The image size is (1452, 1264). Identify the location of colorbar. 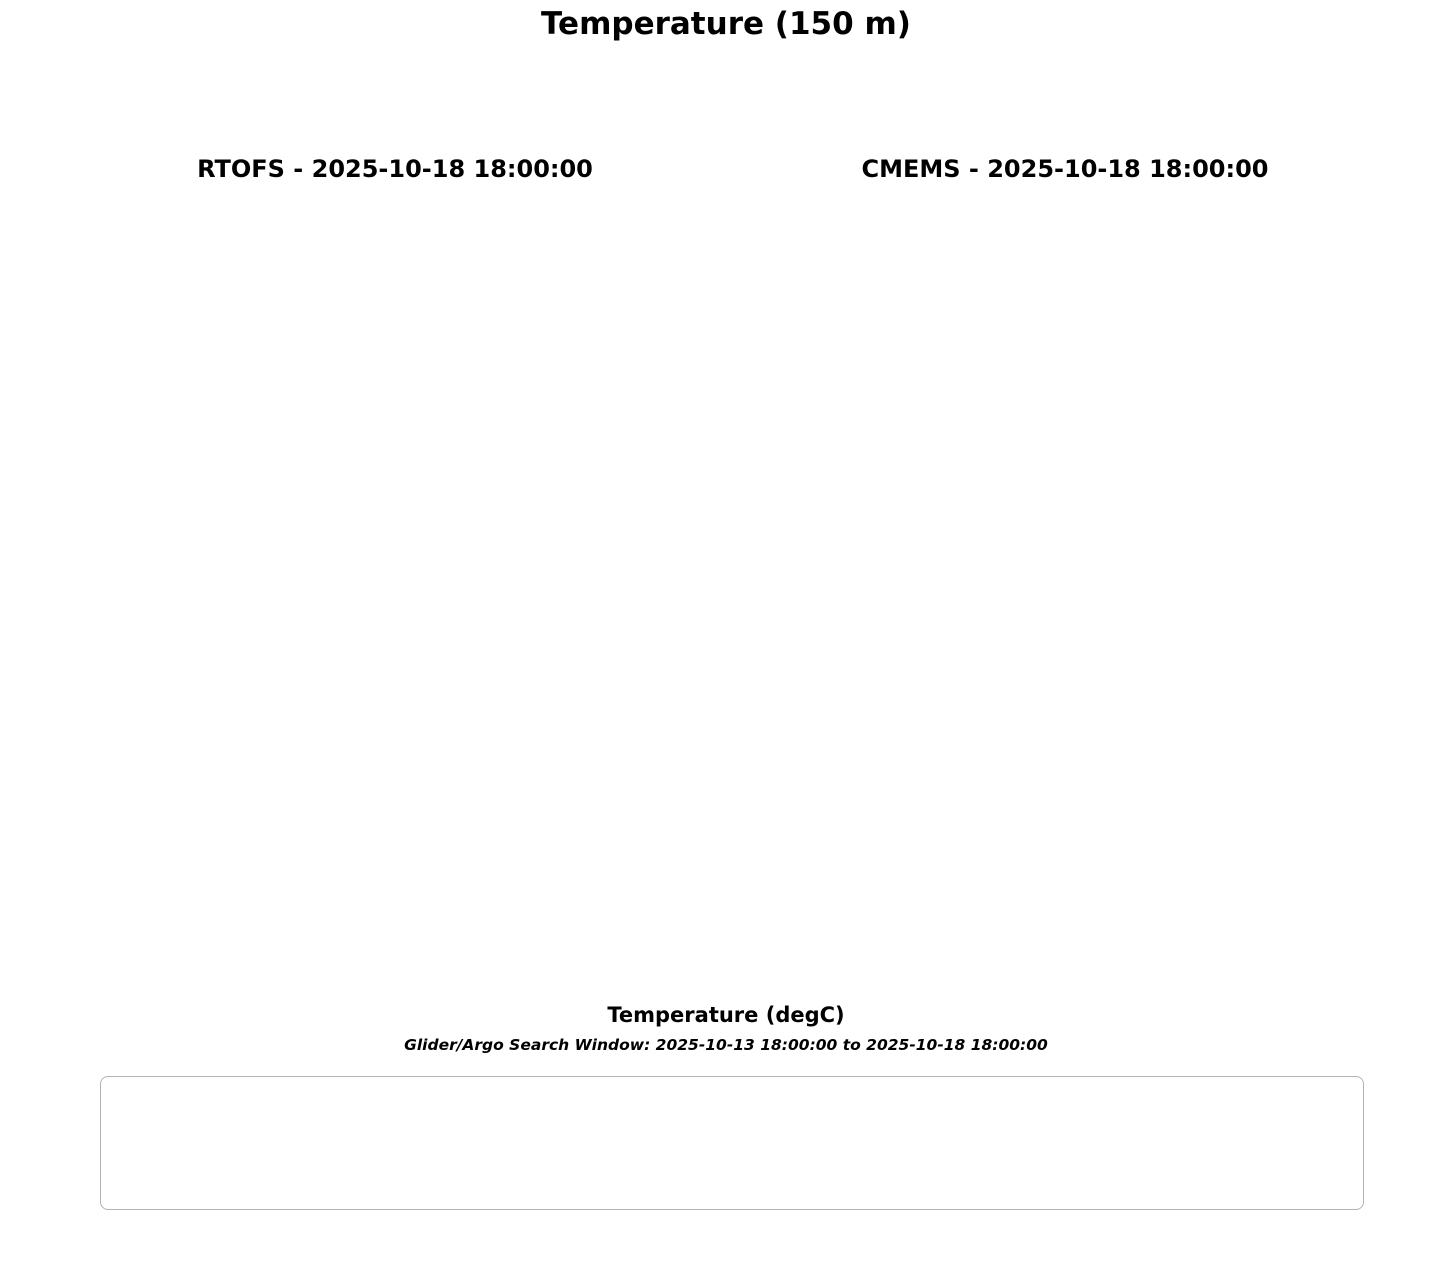
(730, 973).